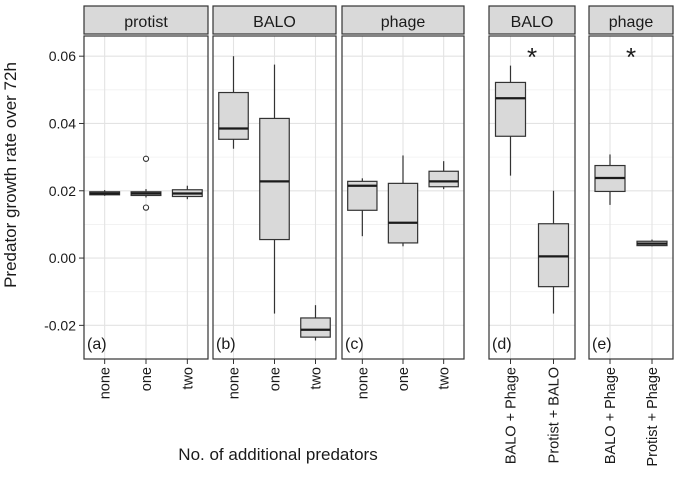  Describe the element at coordinates (277, 454) in the screenshot. I see `x-axis-title: No. of additional predators` at that location.